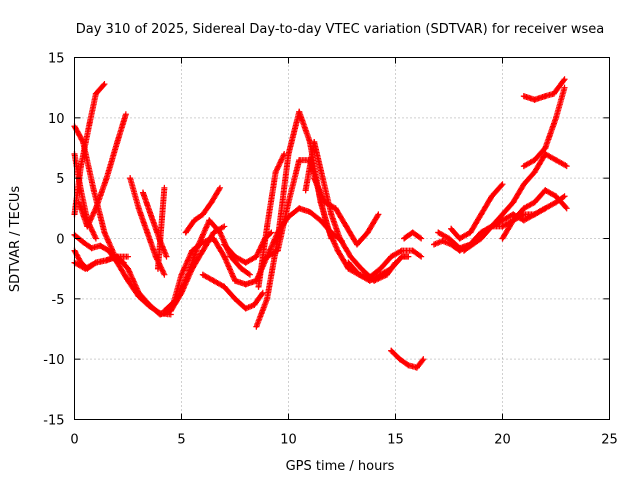 Image resolution: width=640 pixels, height=480 pixels. What do you see at coordinates (340, 466) in the screenshot?
I see `x-axis-label: GPS time / hours` at bounding box center [340, 466].